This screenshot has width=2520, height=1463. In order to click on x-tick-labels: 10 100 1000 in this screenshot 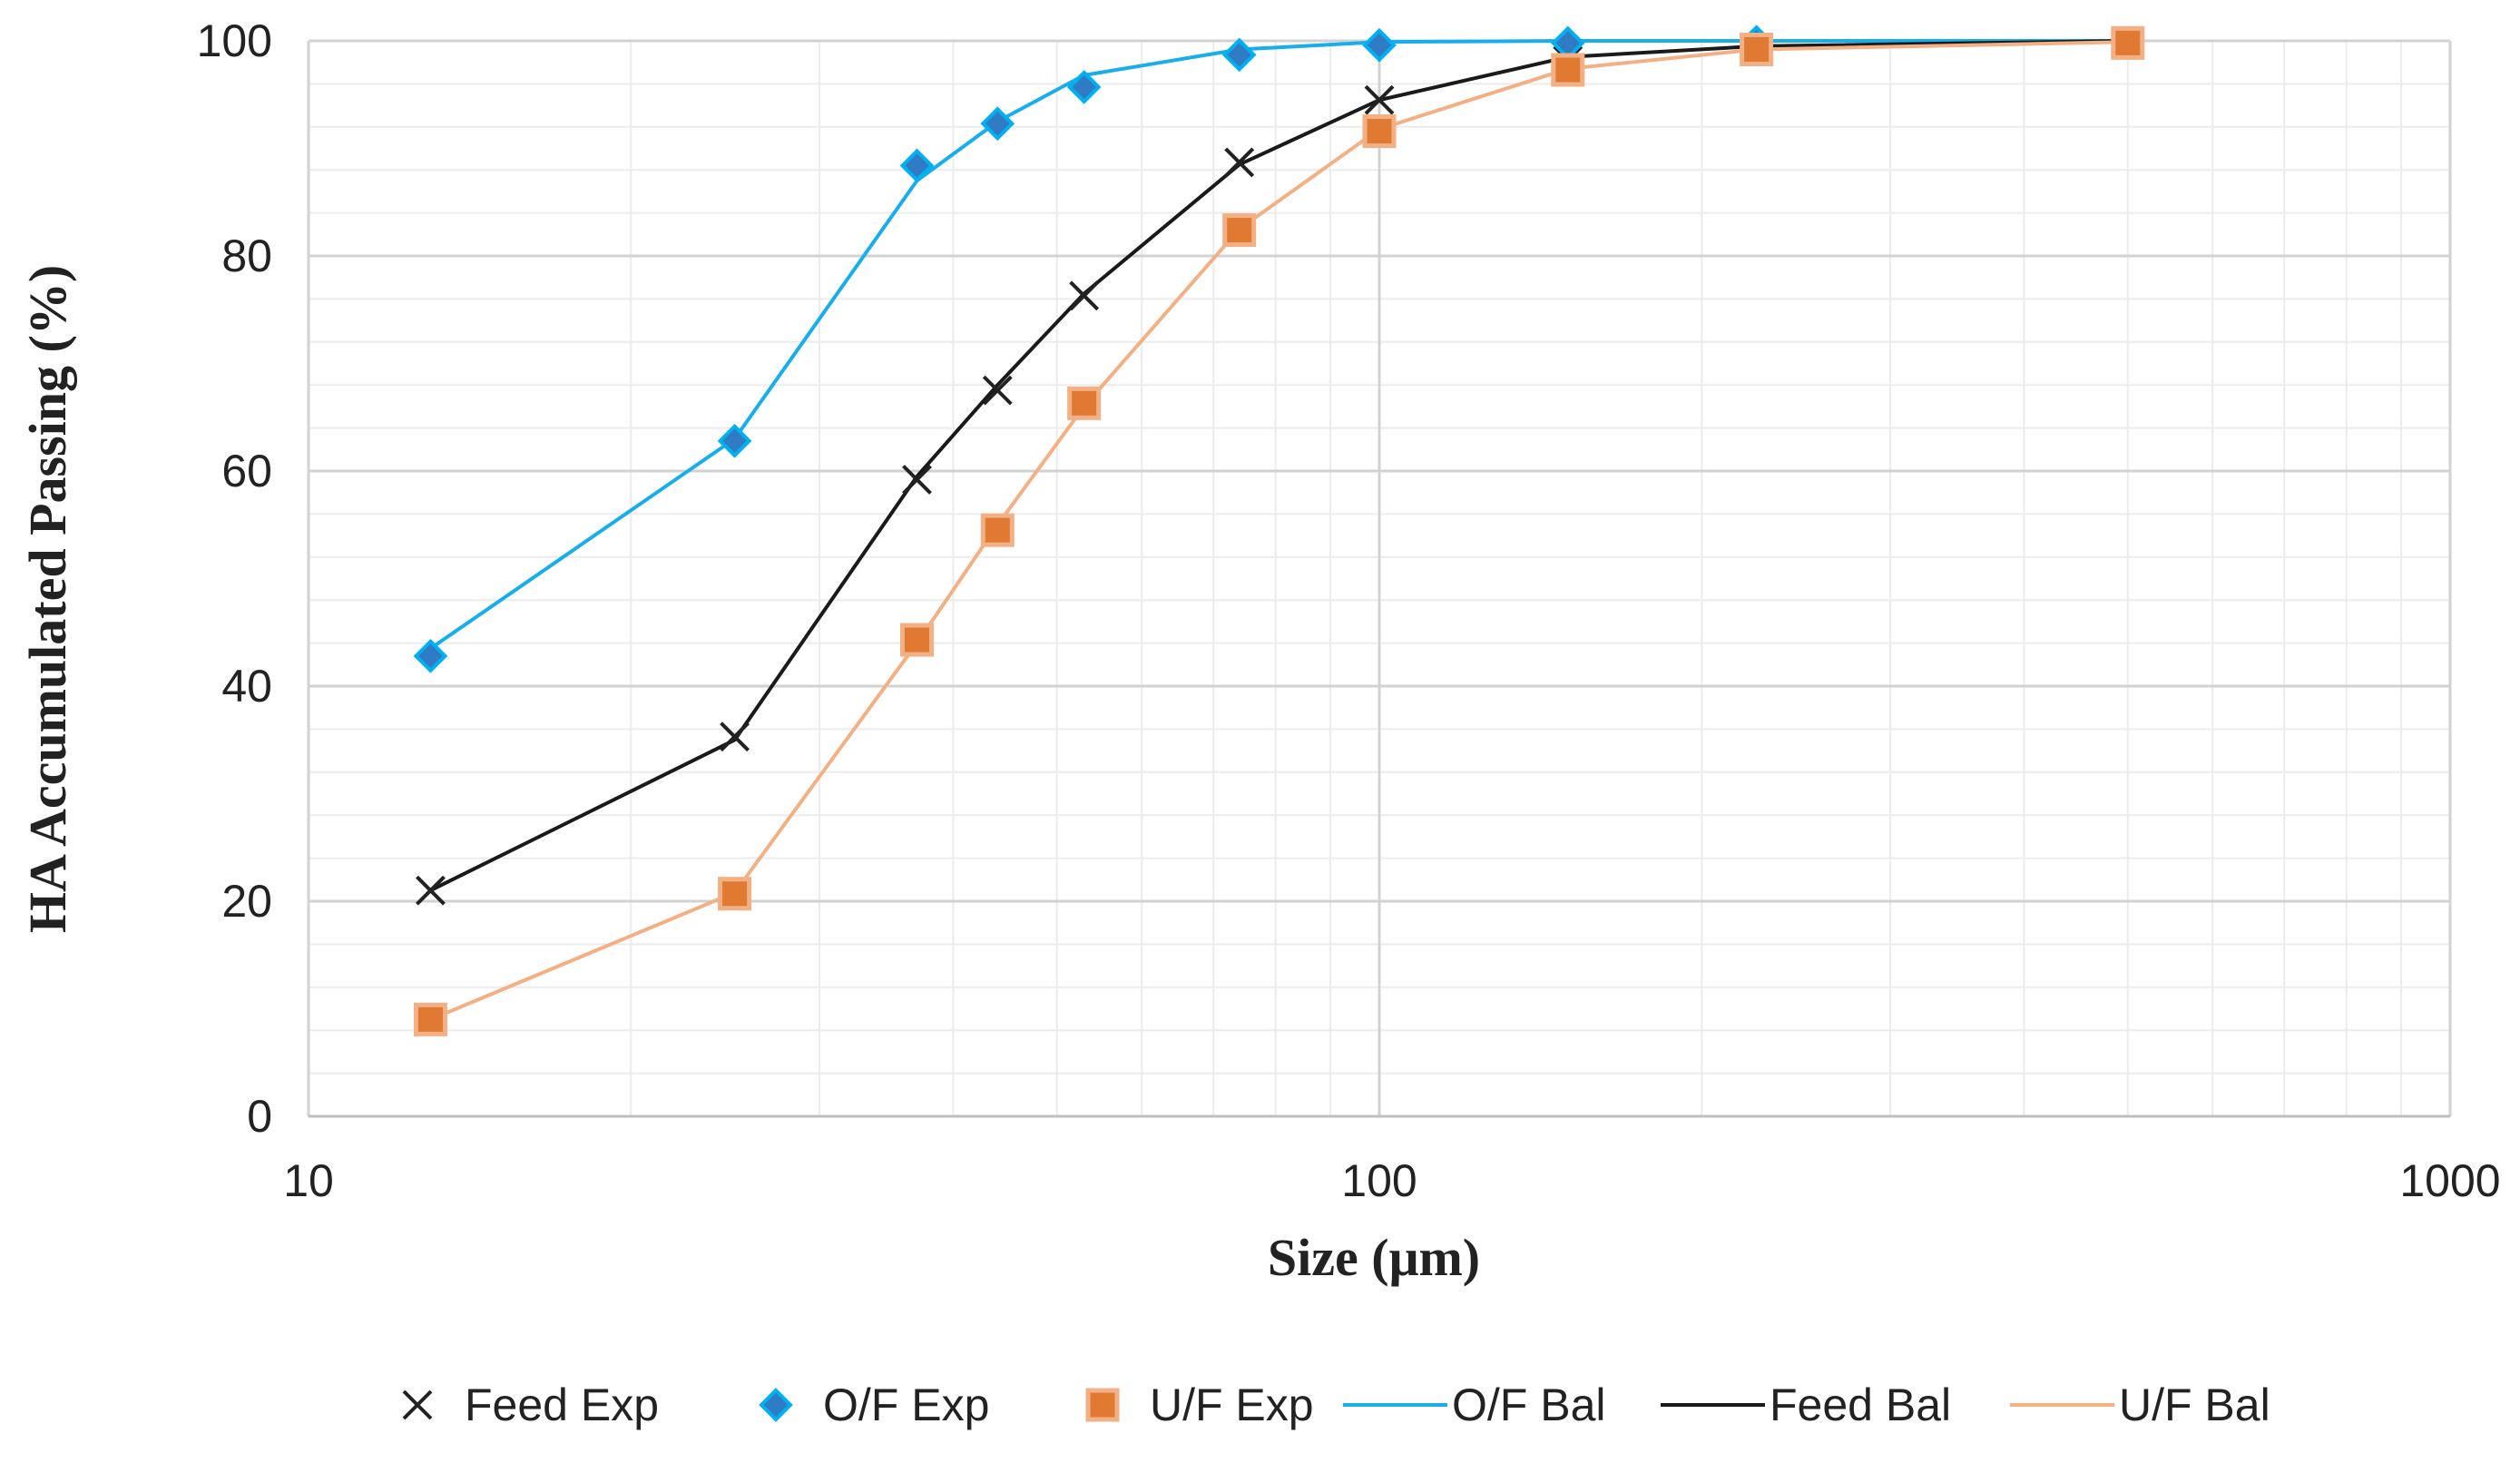, I will do `click(1392, 1180)`.